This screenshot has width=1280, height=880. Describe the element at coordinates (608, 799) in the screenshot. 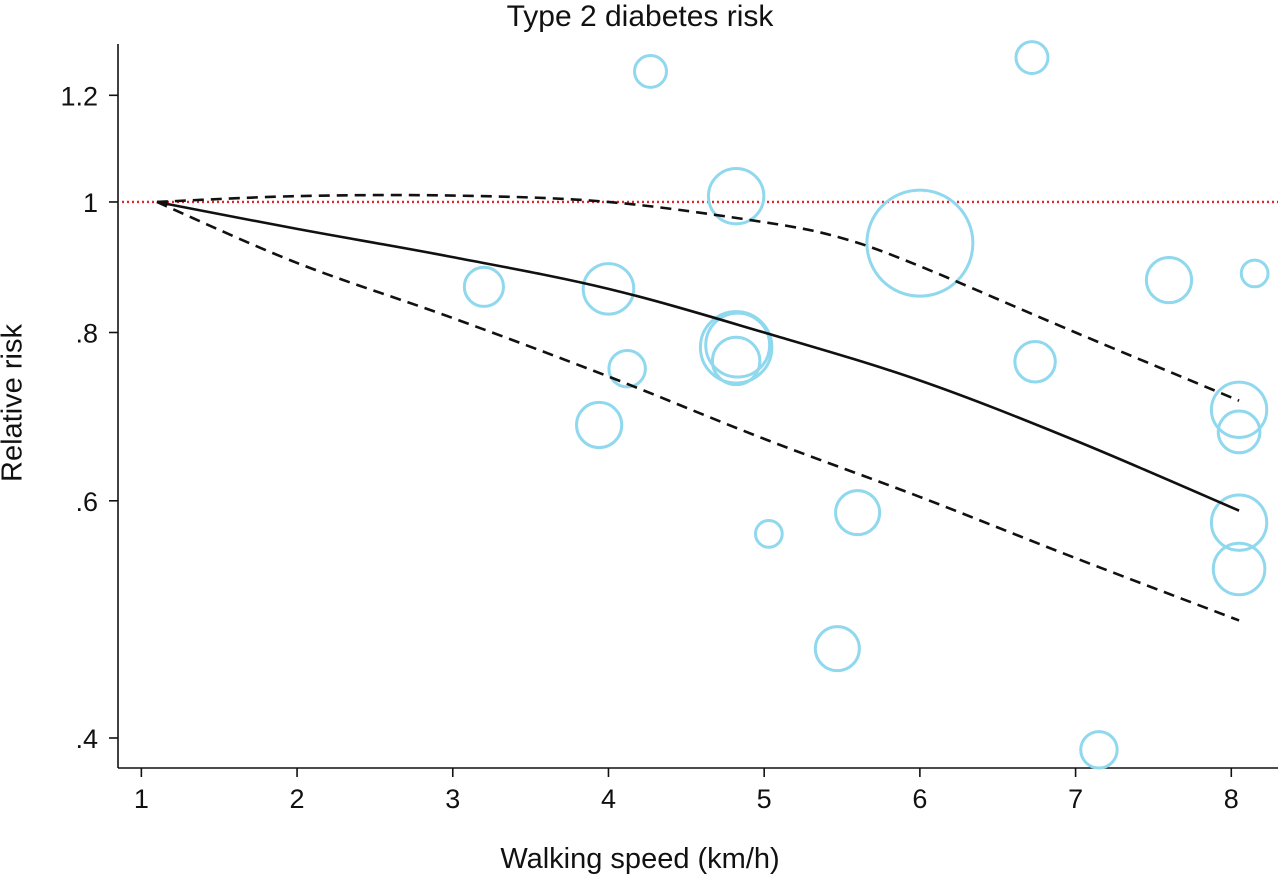

I see `x-tick-label: 4` at that location.